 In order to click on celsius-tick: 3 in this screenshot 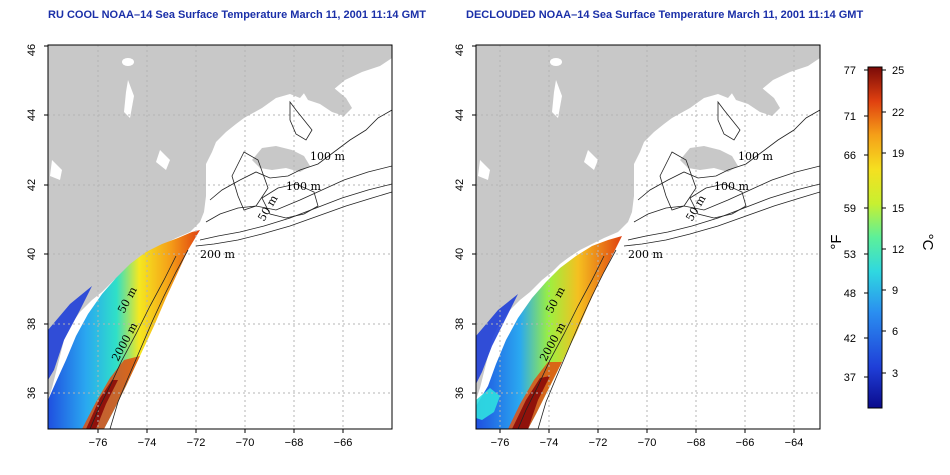, I will do `click(895, 374)`.